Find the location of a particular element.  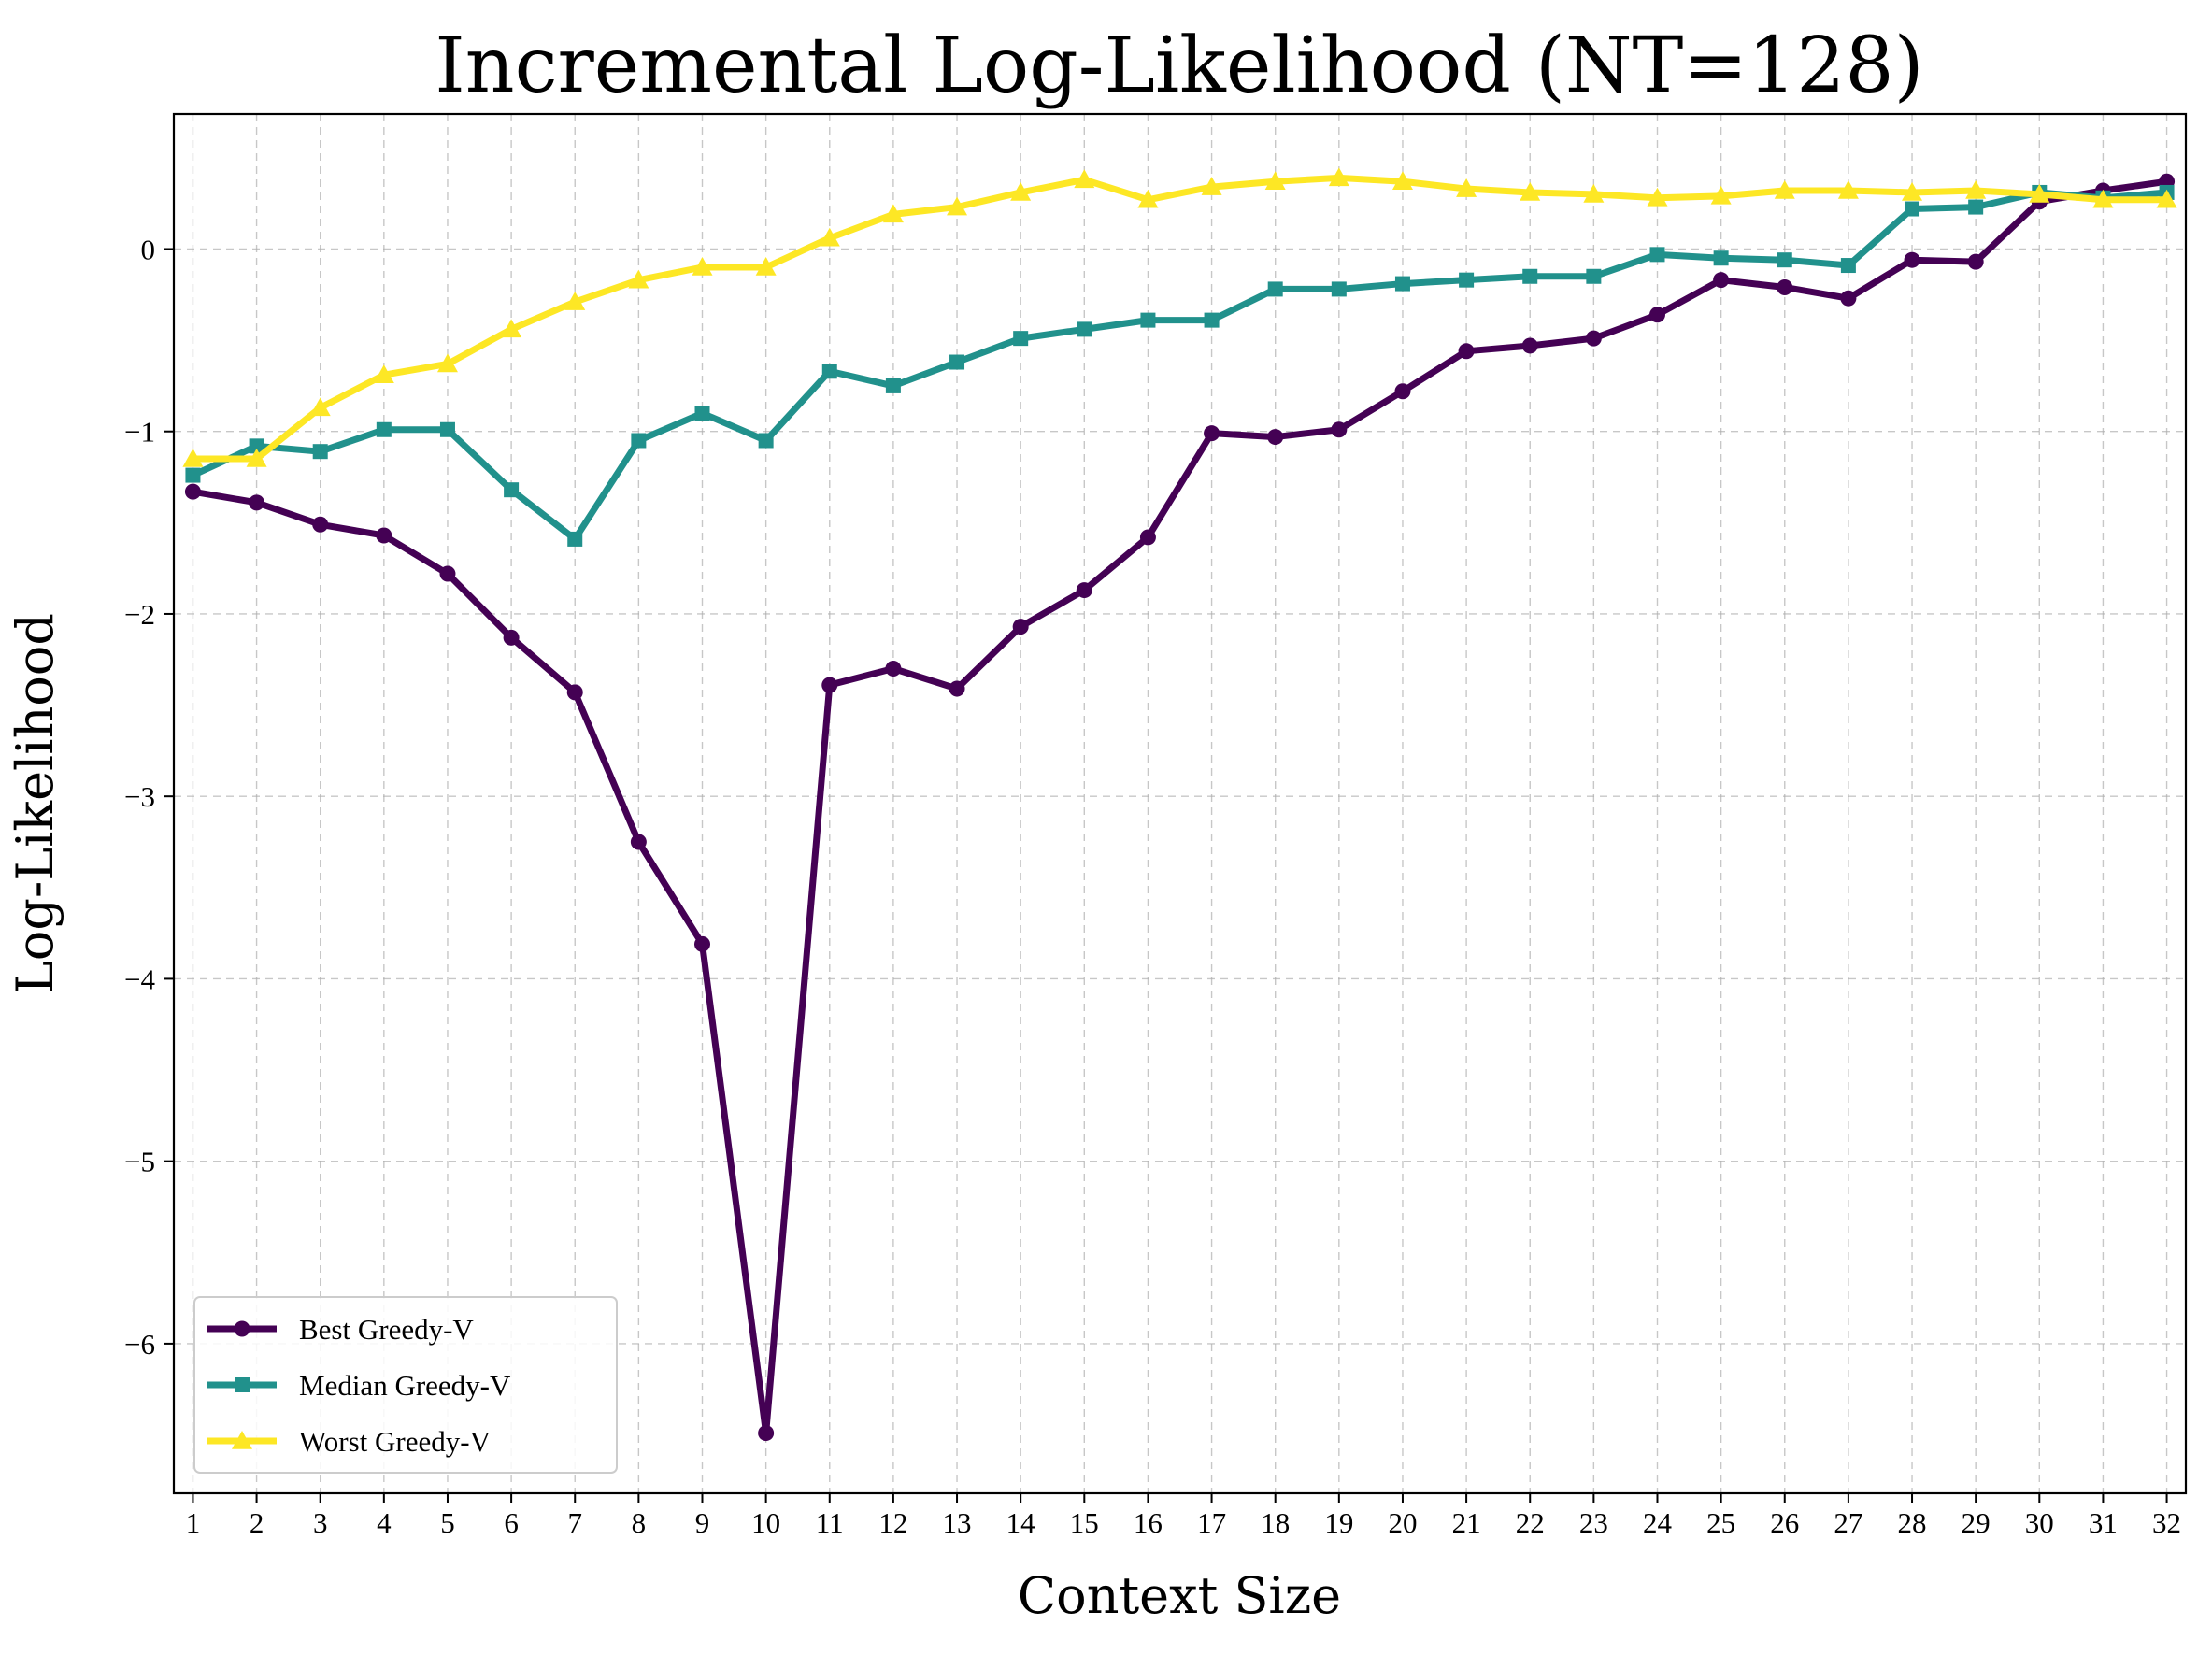

x-tick-label: 10 is located at coordinates (765, 1522).